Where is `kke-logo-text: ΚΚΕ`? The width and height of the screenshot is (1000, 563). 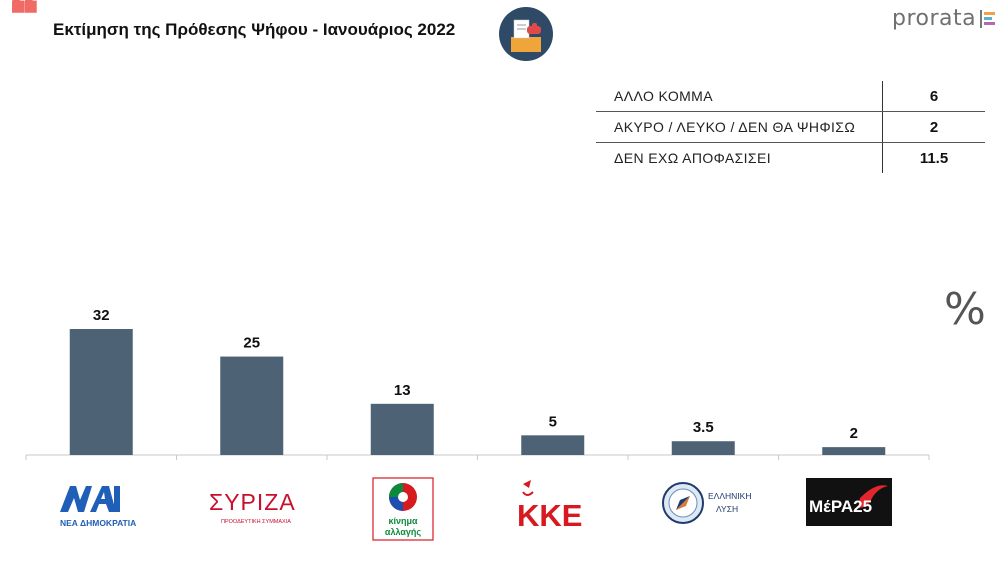 kke-logo-text: ΚΚΕ is located at coordinates (549, 514).